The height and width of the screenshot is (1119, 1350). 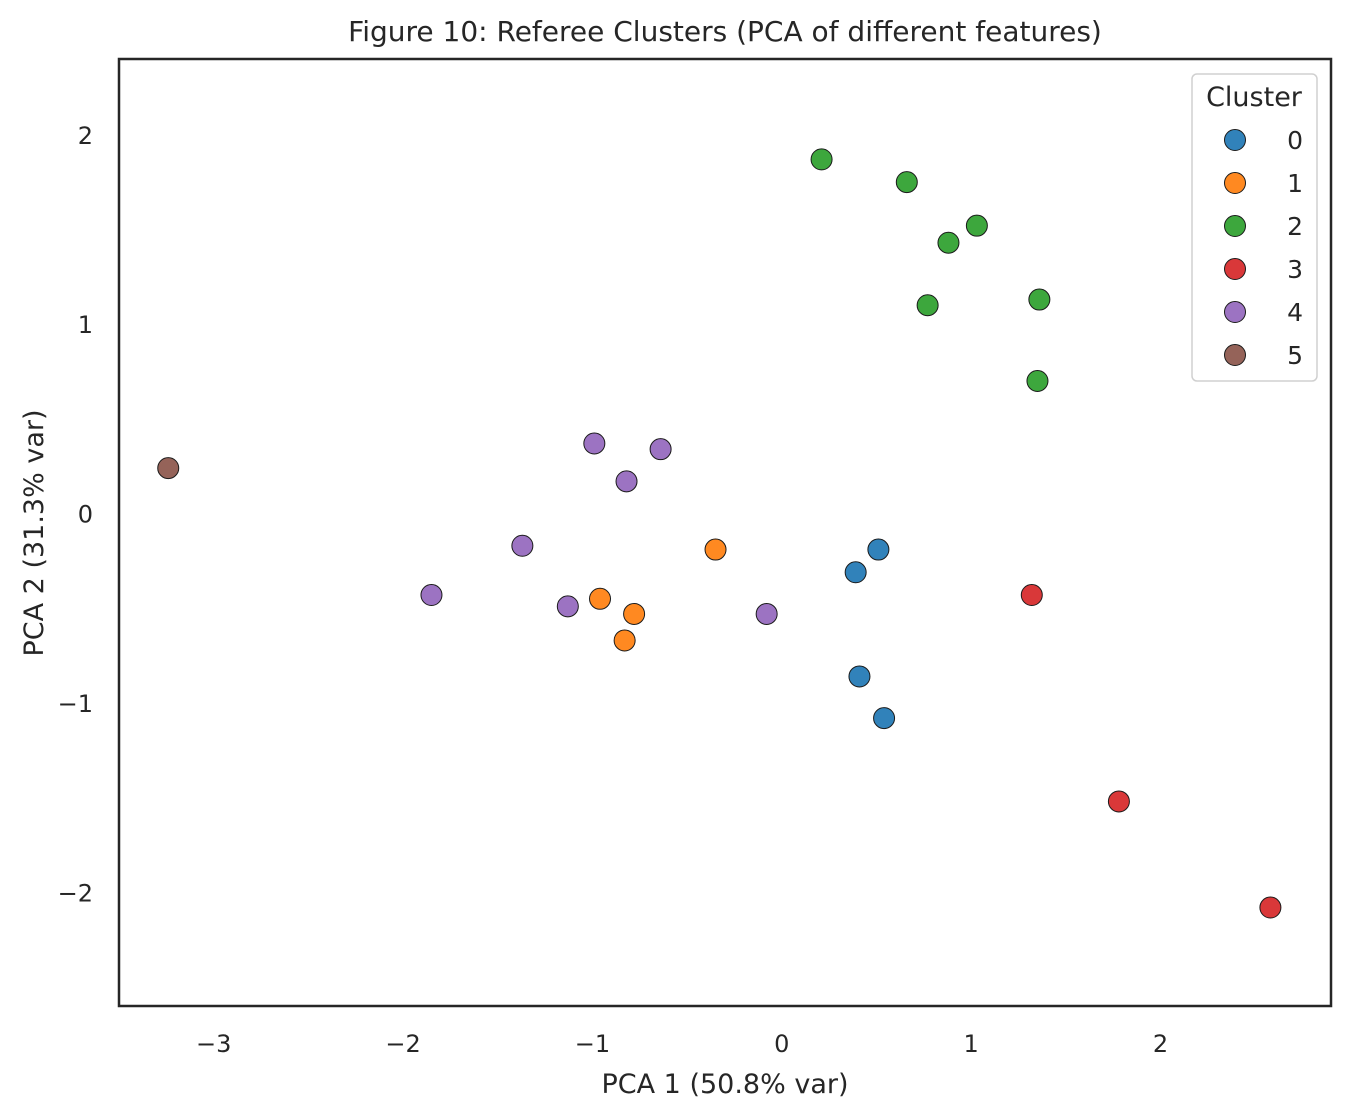 I want to click on legend-label-cluster-4: 4, so click(x=1295, y=312).